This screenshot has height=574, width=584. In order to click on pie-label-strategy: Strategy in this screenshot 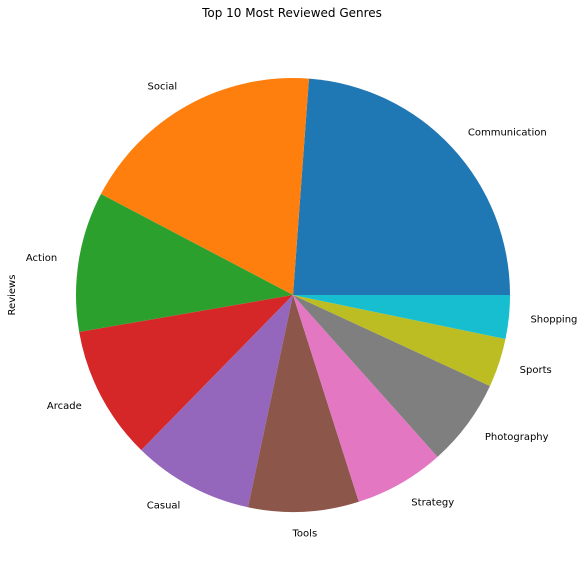, I will do `click(432, 502)`.